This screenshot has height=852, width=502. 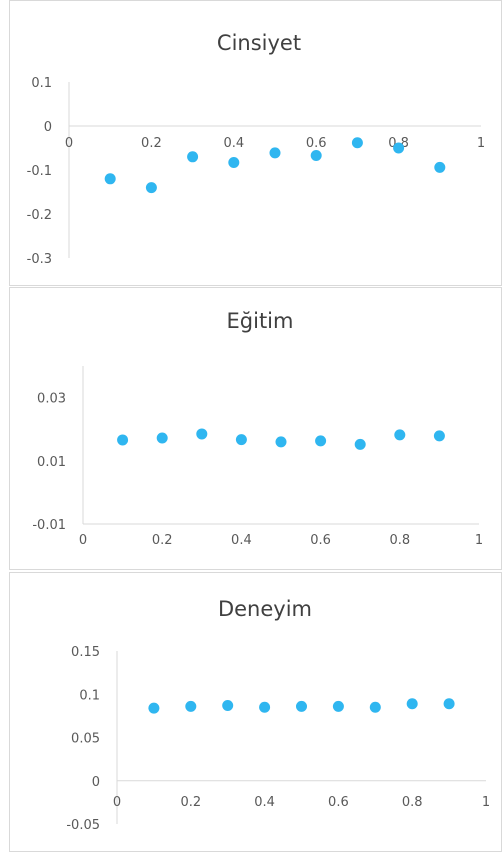 I want to click on chart-title: Cinsiyet, so click(x=259, y=43).